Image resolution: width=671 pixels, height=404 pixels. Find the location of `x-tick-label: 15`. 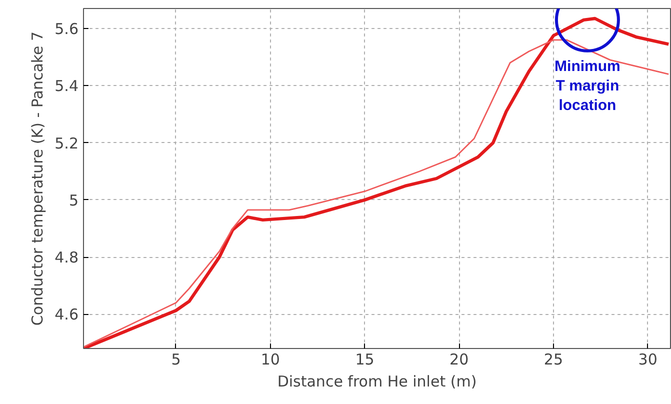

x-tick-label: 15 is located at coordinates (364, 359).